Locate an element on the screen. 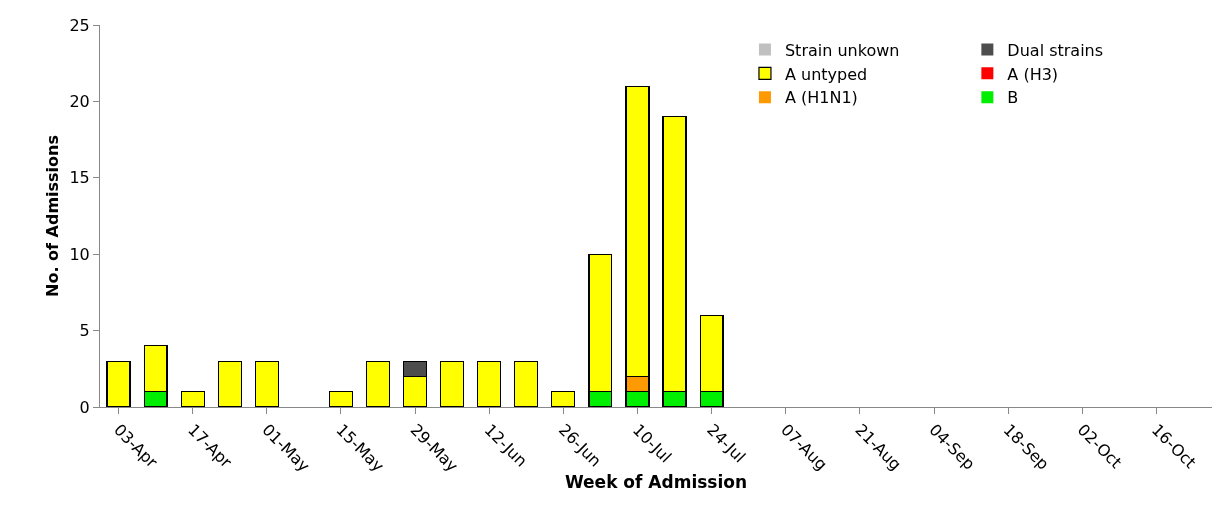 Image resolution: width=1220 pixels, height=505 pixels. y-tick-label: 20 is located at coordinates (79, 101).